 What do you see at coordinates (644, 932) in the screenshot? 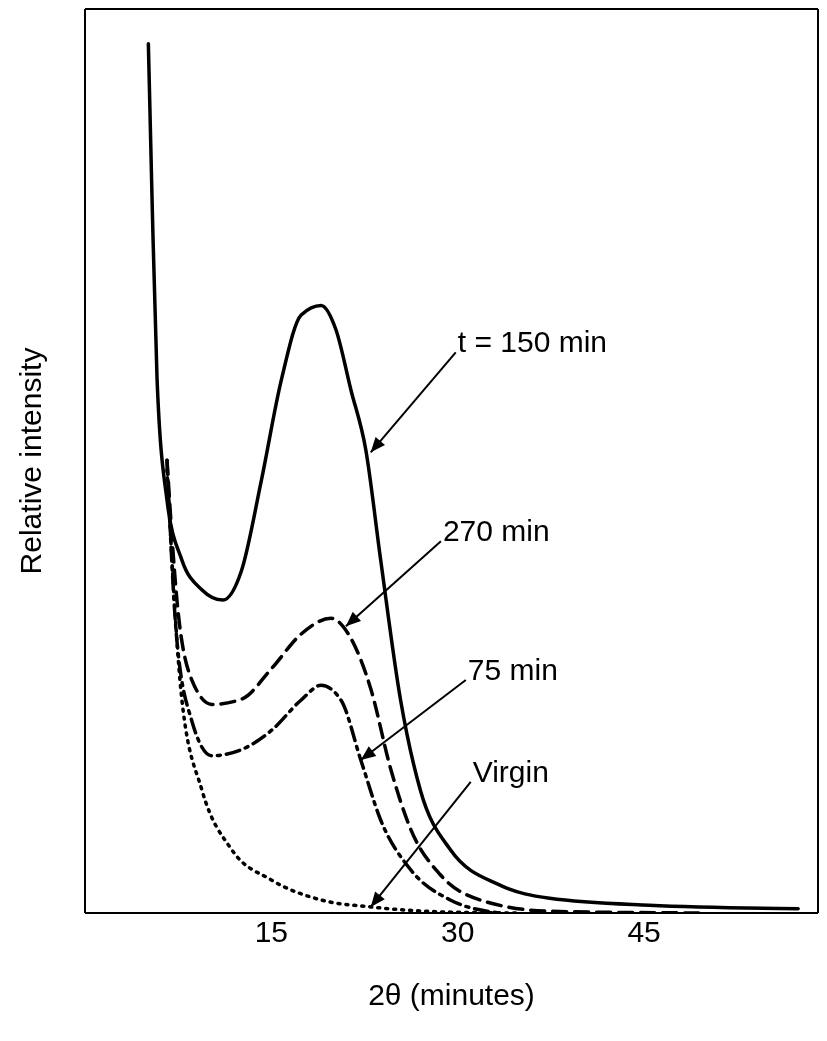
I see `x-tick-label: 45` at bounding box center [644, 932].